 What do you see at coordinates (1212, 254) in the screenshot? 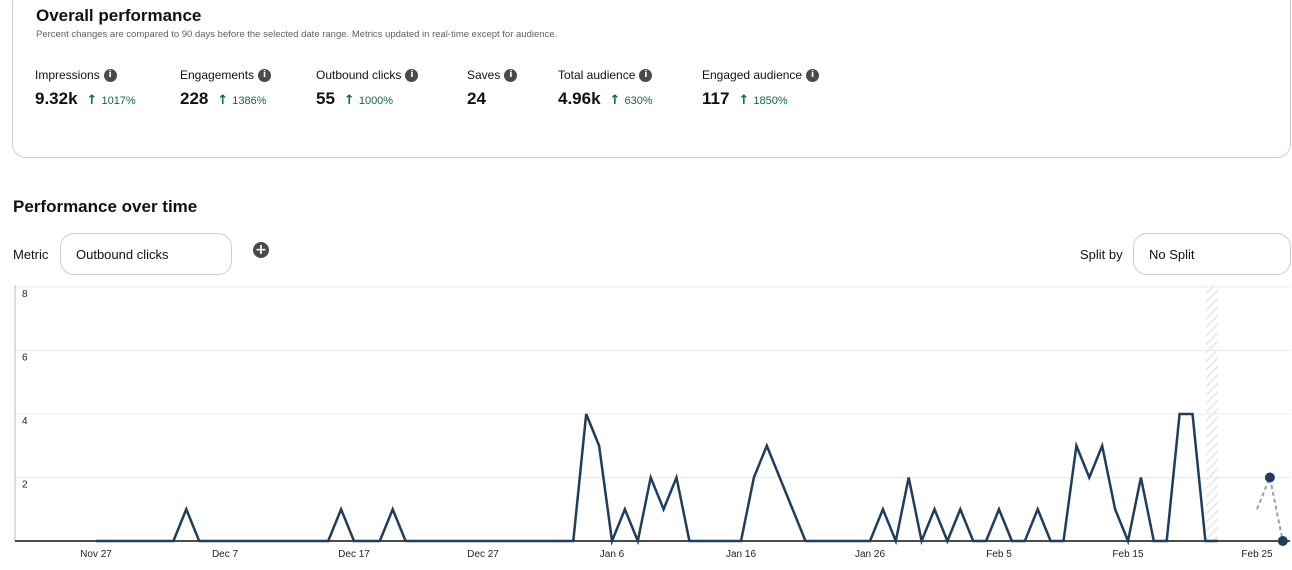
I see `split-by-select: No Split` at bounding box center [1212, 254].